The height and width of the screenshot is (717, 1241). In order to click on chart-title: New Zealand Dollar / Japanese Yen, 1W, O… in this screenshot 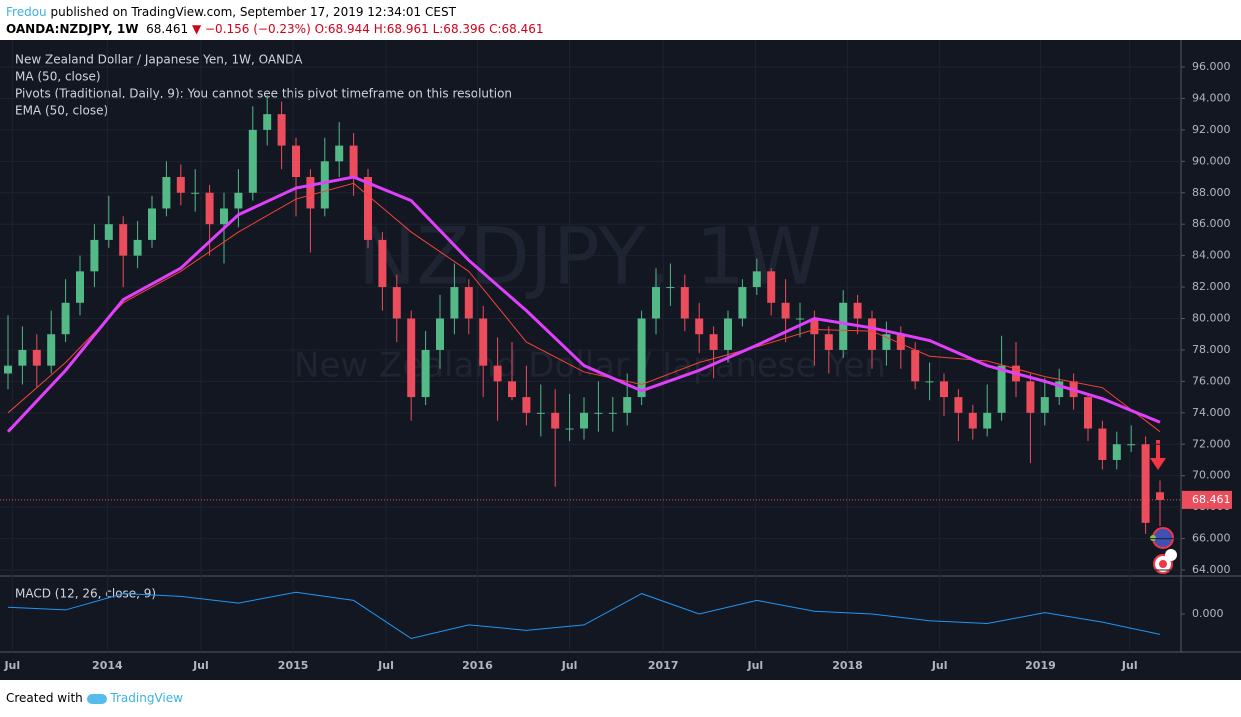, I will do `click(159, 60)`.